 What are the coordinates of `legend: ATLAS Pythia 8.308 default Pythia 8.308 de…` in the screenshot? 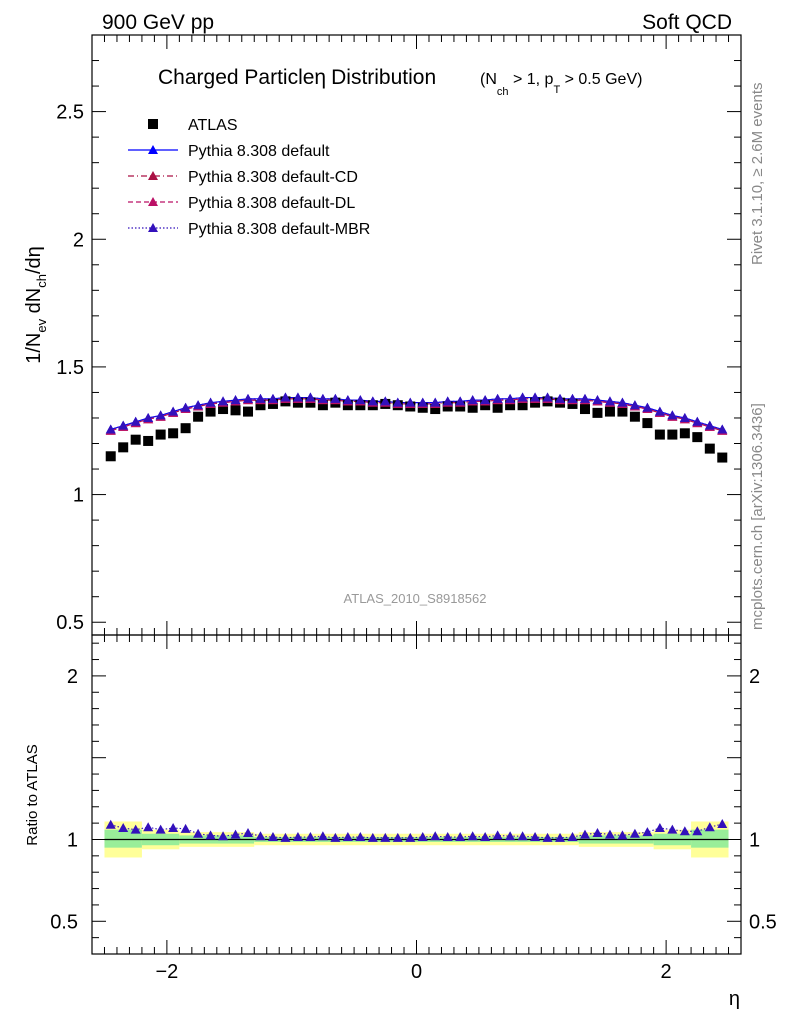 It's located at (249, 177).